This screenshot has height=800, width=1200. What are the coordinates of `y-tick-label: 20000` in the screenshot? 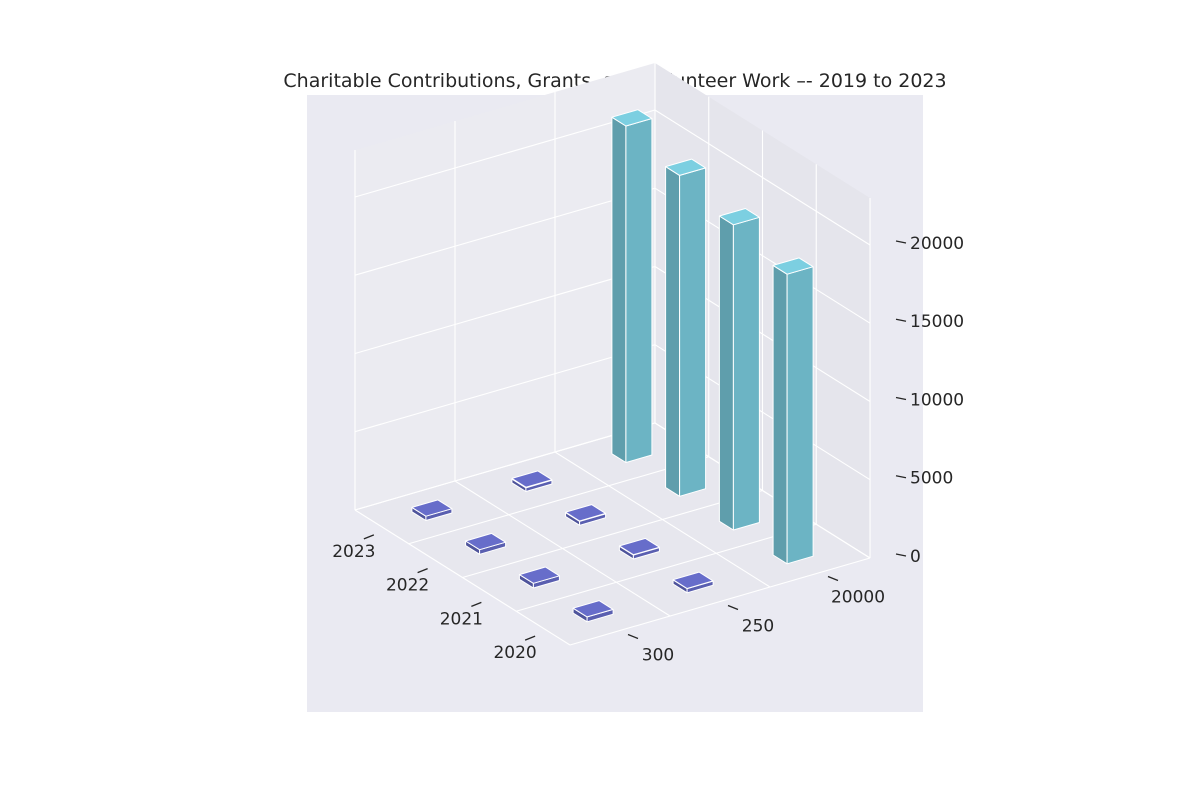 It's located at (858, 598).